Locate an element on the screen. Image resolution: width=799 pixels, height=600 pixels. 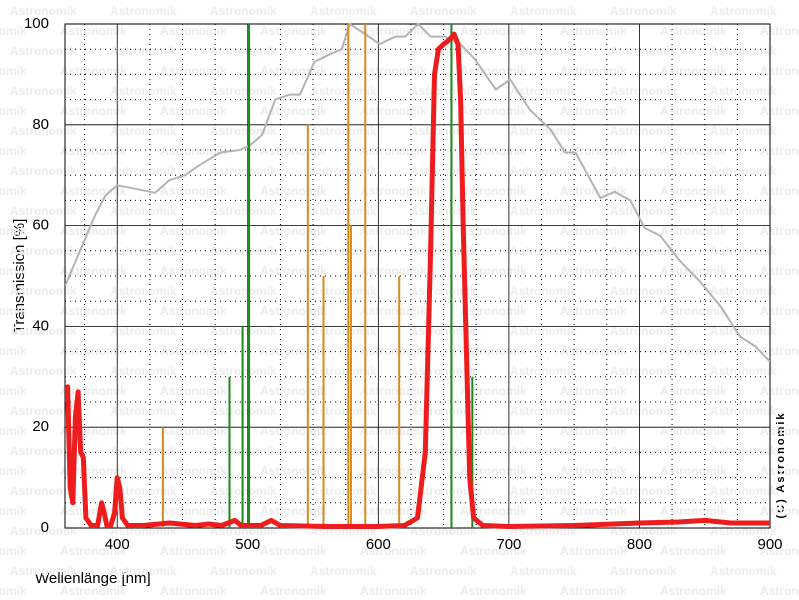
y-axis-label: Transmission [%] is located at coordinates (19, 276).